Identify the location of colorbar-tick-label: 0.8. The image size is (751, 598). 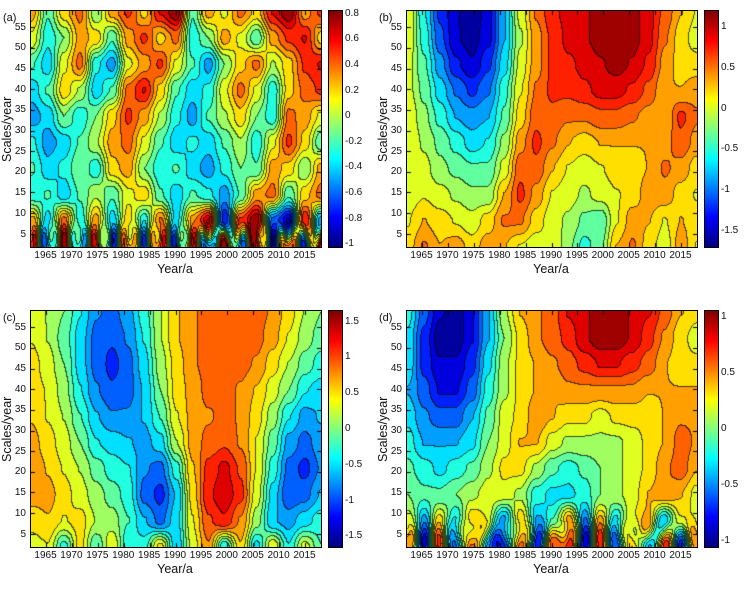
(352, 13).